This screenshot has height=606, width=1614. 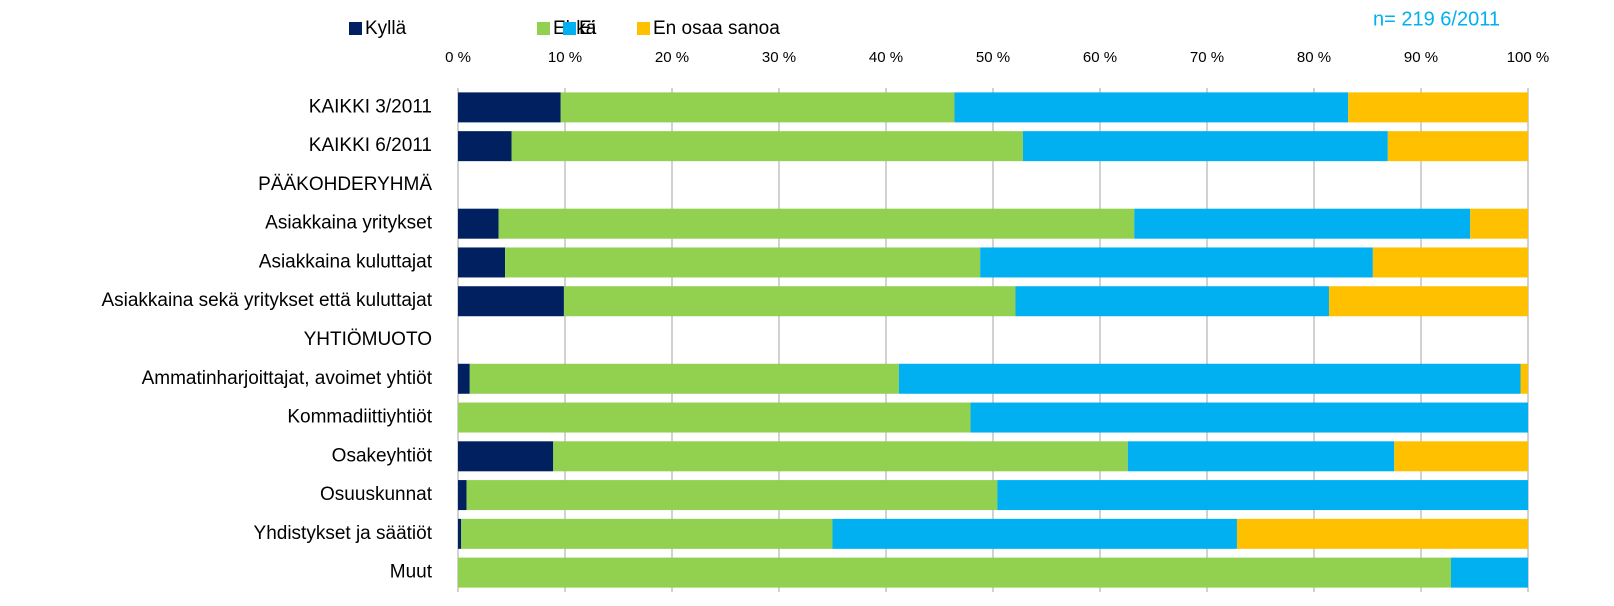 What do you see at coordinates (343, 533) in the screenshot?
I see `y-tick-label: Yhdistykset ja säätiöt` at bounding box center [343, 533].